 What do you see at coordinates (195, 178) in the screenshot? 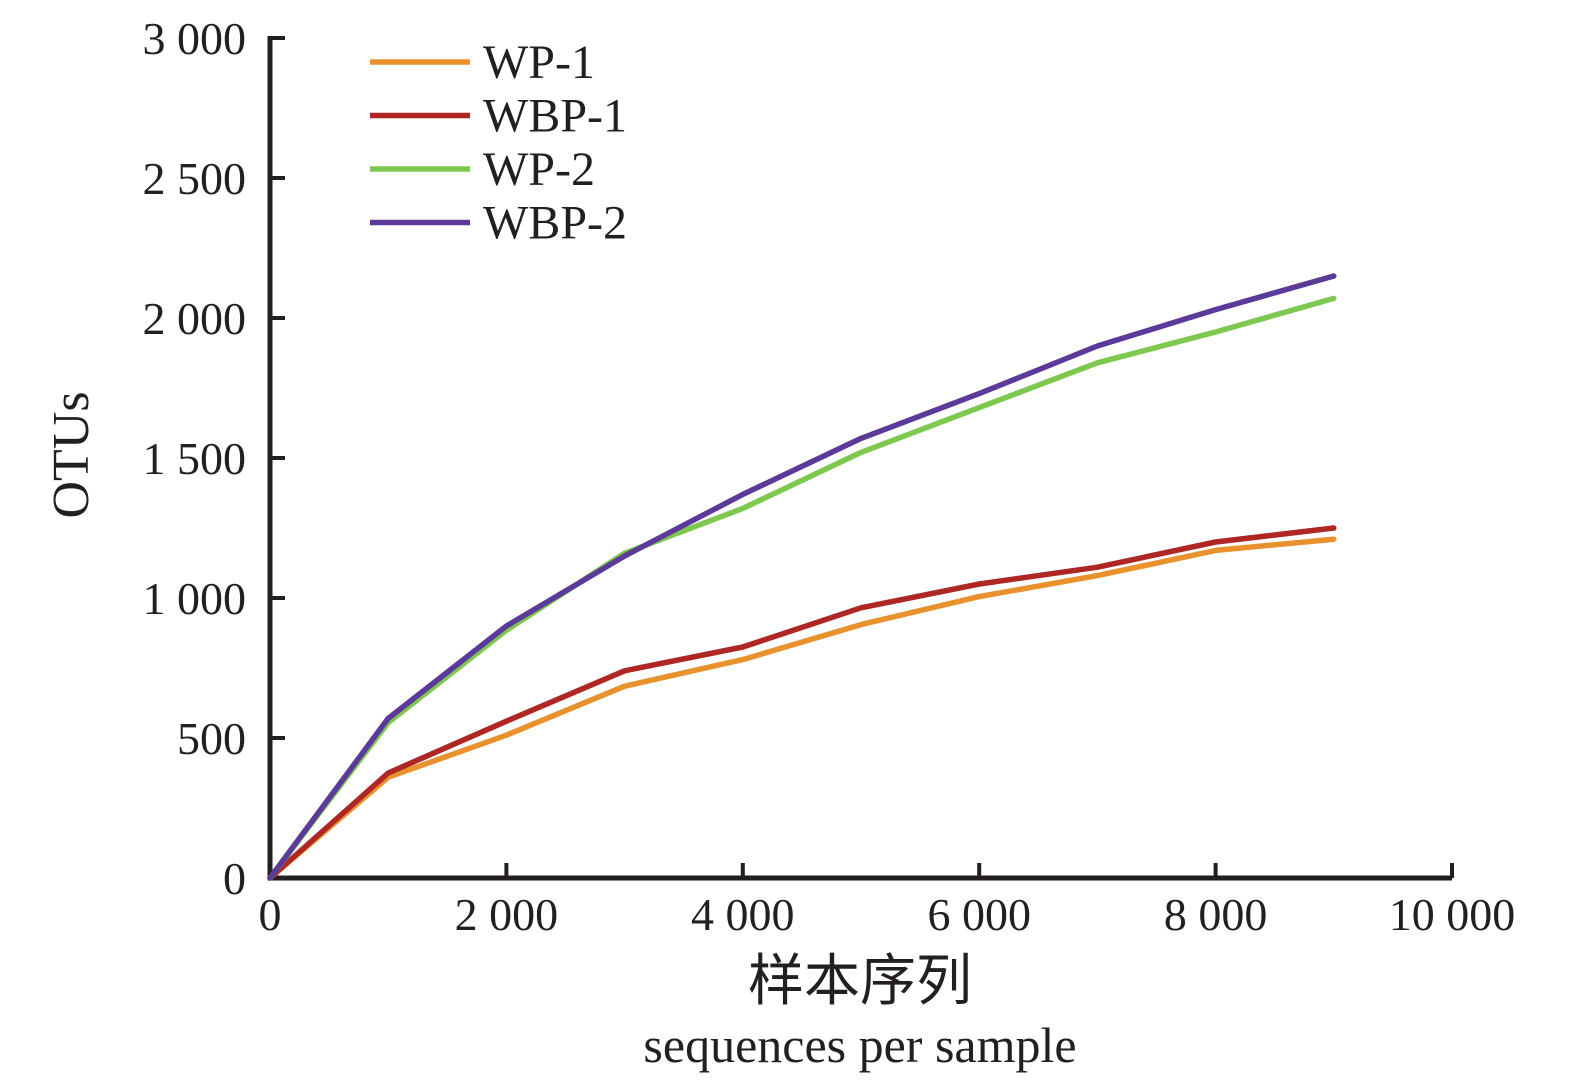
I see `y-tick-label-2500: 2 500` at bounding box center [195, 178].